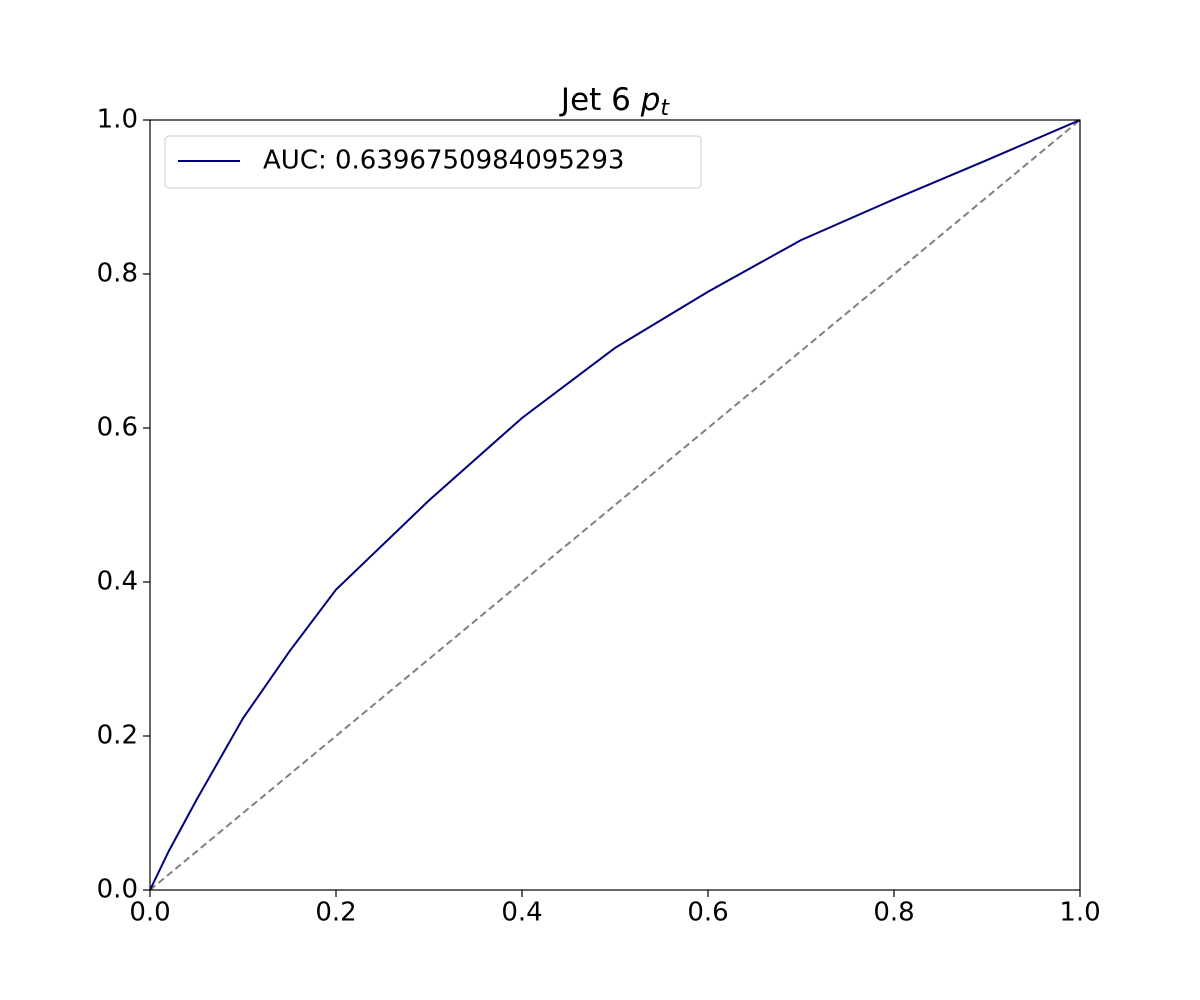 This screenshot has height=1000, width=1200. Describe the element at coordinates (117, 736) in the screenshot. I see `y-tick-label: 0.2` at that location.